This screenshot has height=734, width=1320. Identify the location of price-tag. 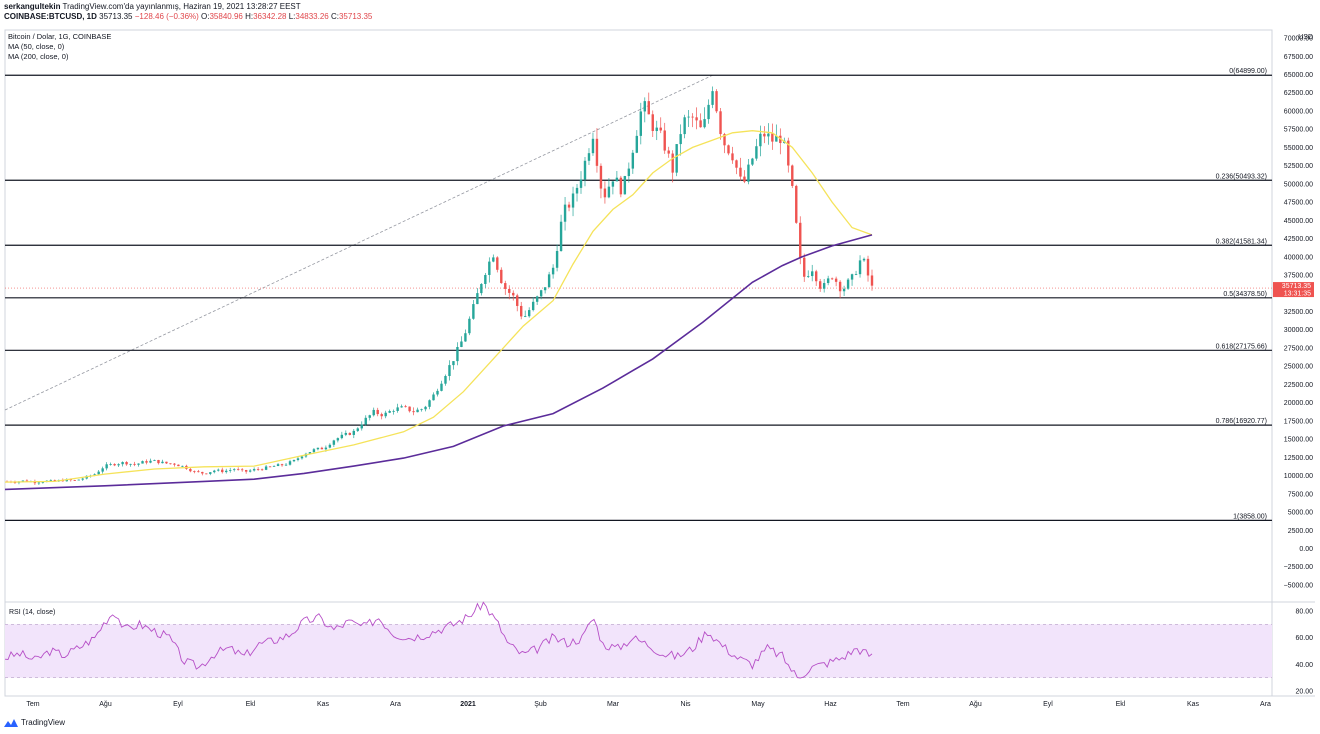
(1293, 290).